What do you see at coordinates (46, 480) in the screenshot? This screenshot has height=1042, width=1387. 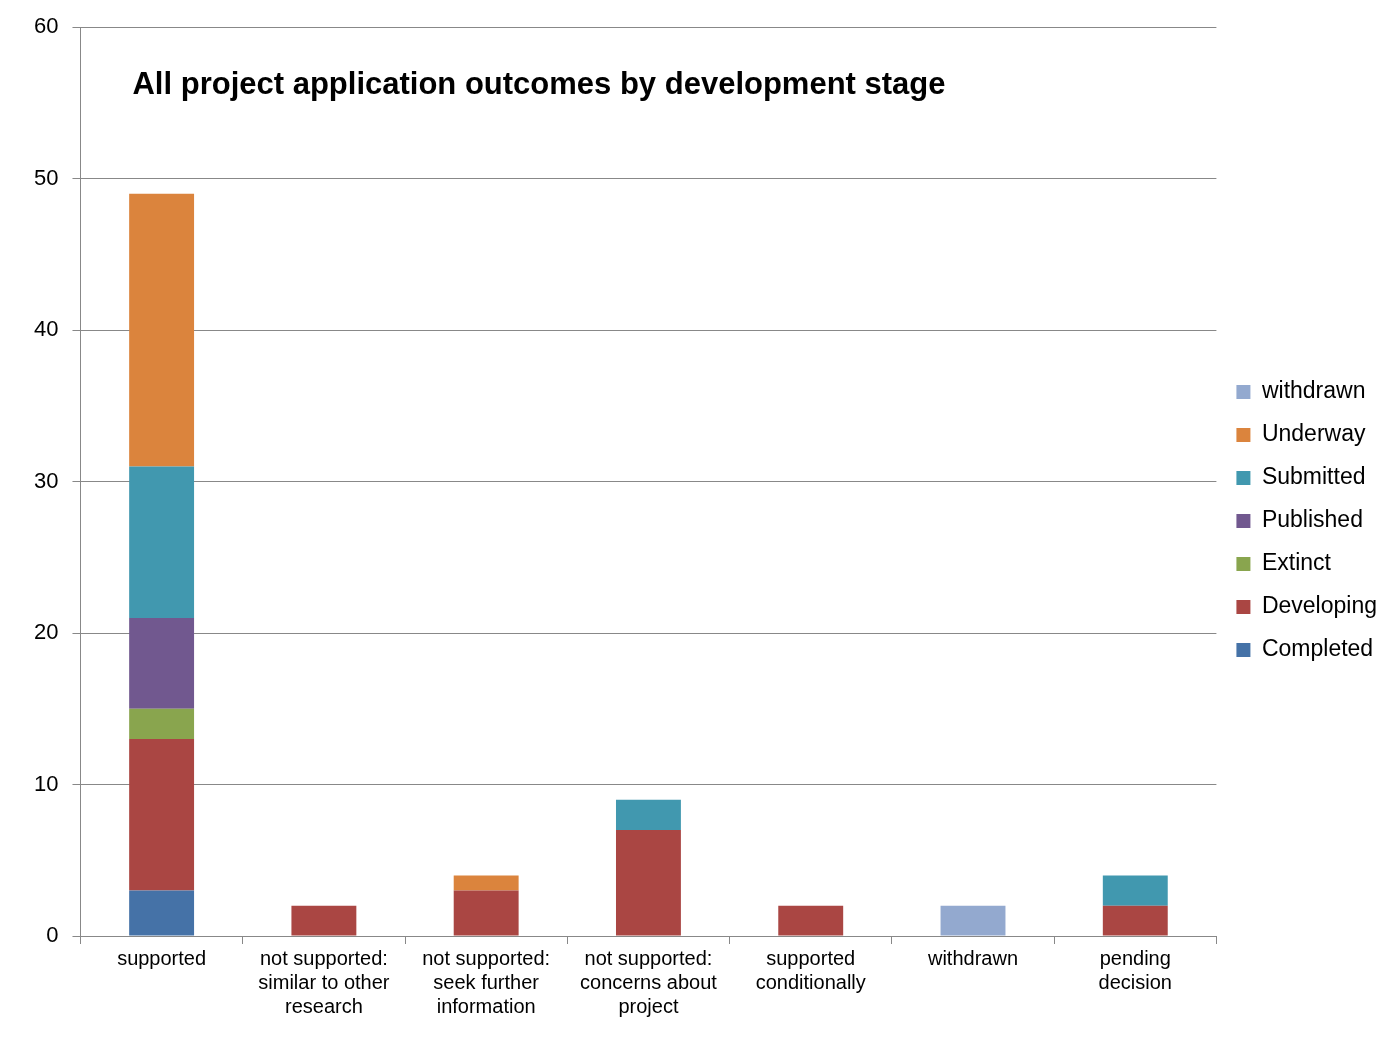 I see `y-tick-label: 30` at bounding box center [46, 480].